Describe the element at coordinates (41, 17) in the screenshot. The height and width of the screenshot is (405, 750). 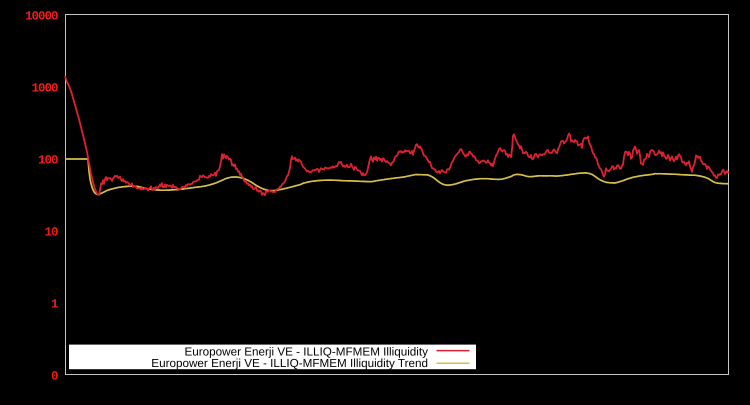
I see `svg-text: 10000` at that location.